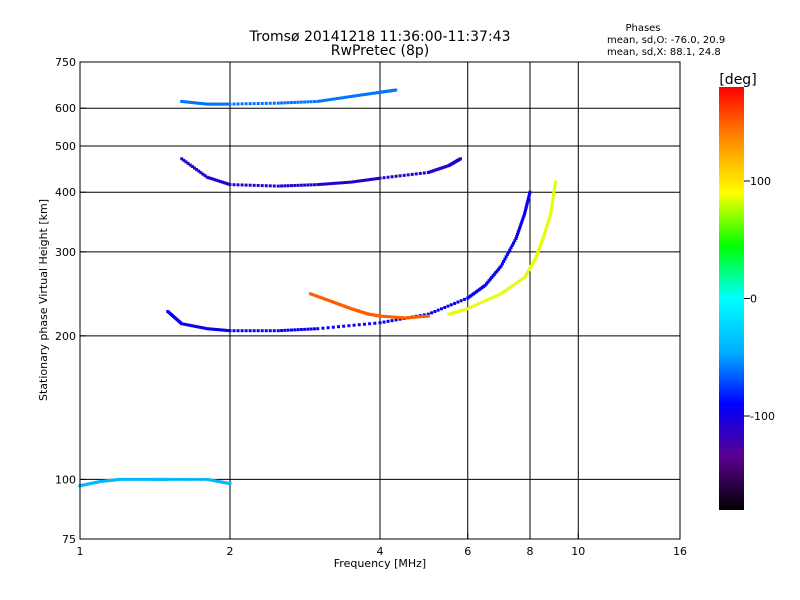 This screenshot has height=600, width=800. Describe the element at coordinates (65, 192) in the screenshot. I see `y-tick-label: 400` at that location.